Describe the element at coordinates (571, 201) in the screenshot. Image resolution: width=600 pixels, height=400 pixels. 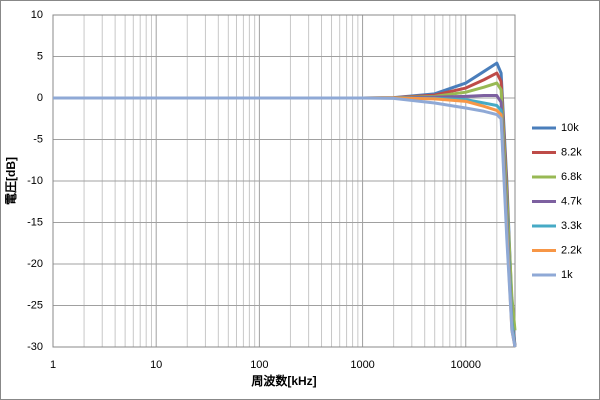
I see `legend-label: 4.7k` at that location.